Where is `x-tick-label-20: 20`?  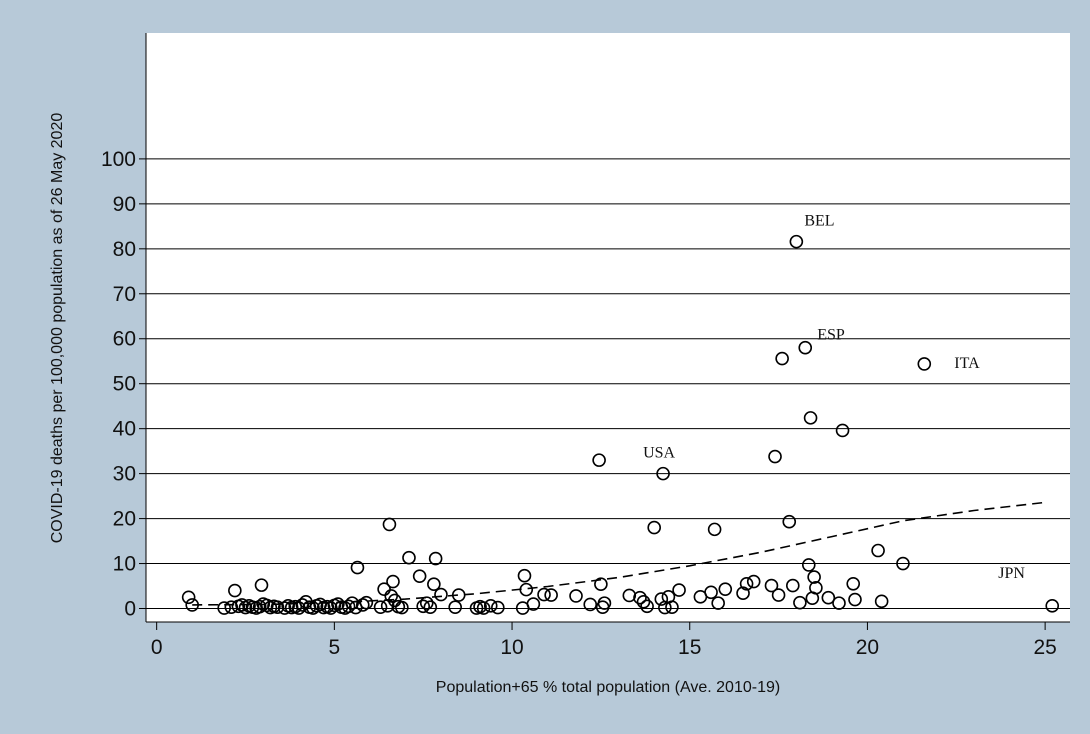
x-tick-label-20: 20 is located at coordinates (867, 647).